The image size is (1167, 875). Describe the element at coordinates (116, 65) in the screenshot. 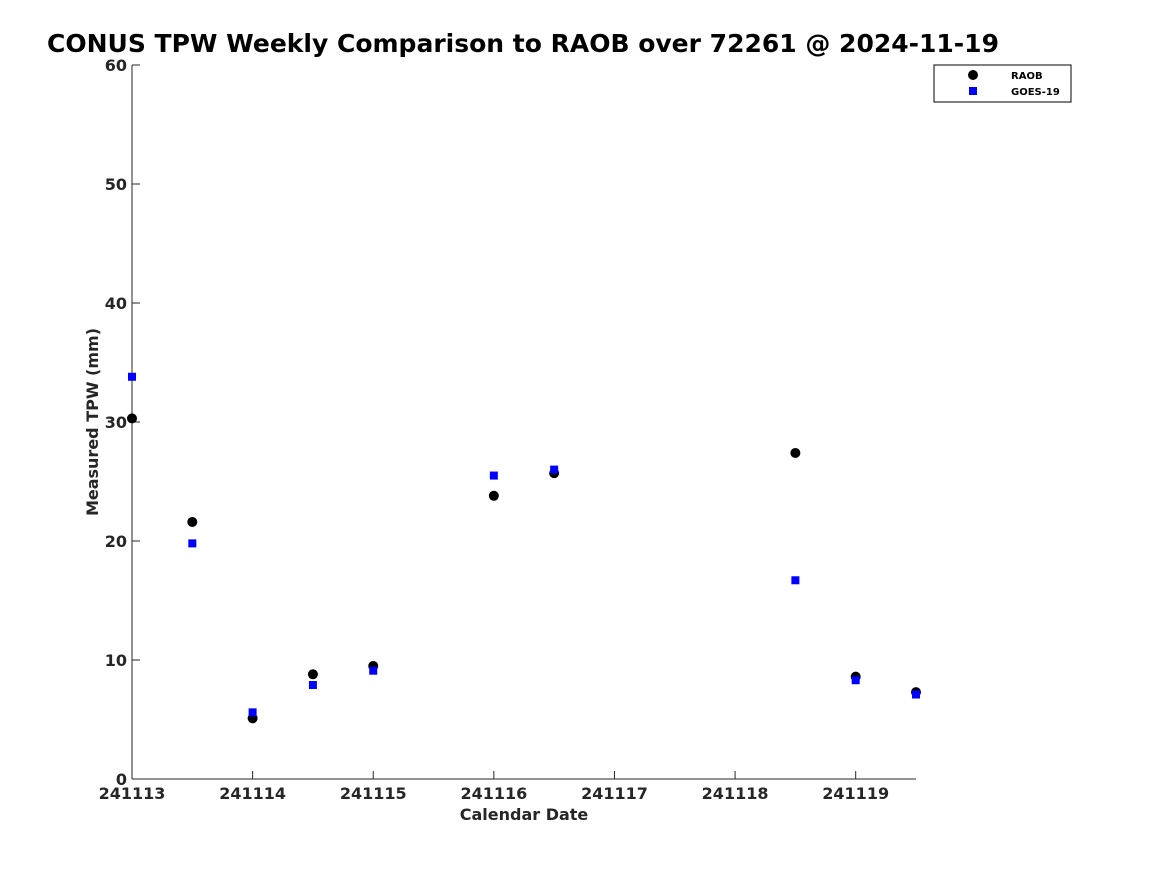

I see `y-tick-label: 60` at that location.